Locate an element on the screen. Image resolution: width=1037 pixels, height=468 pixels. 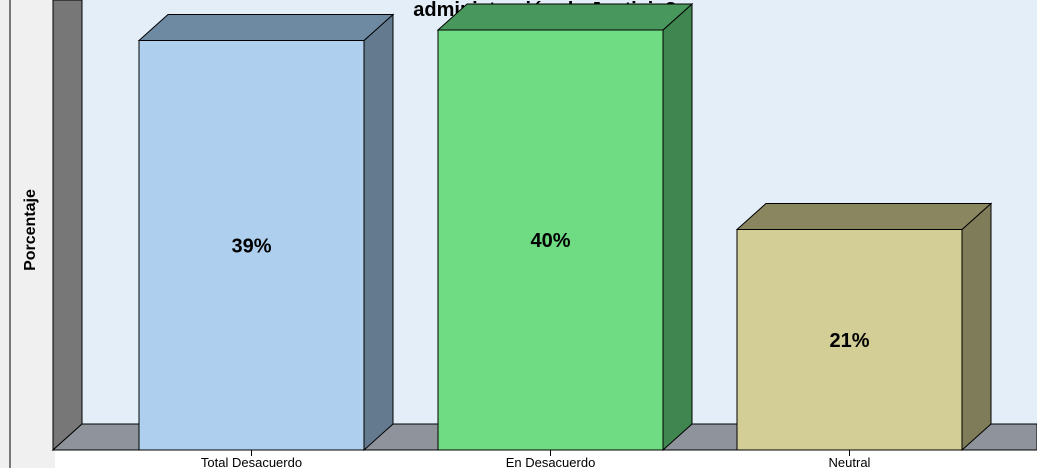
bar-front is located at coordinates (849, 340).